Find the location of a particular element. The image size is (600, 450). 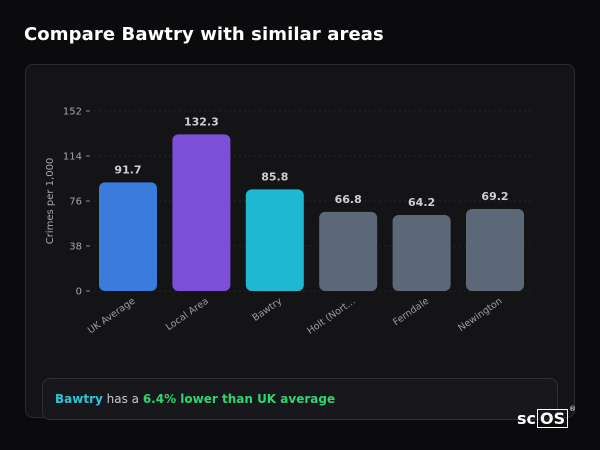

note-area-name: Bawtry is located at coordinates (79, 399).